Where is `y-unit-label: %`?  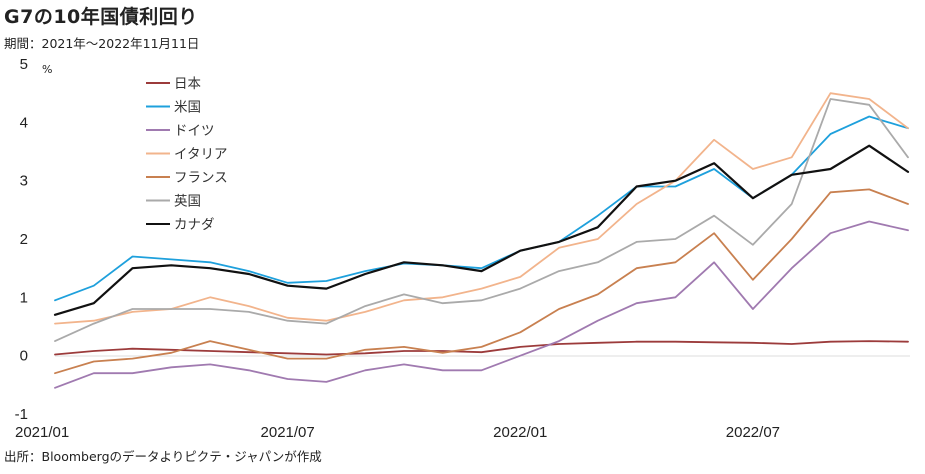
y-unit-label: % is located at coordinates (47, 69).